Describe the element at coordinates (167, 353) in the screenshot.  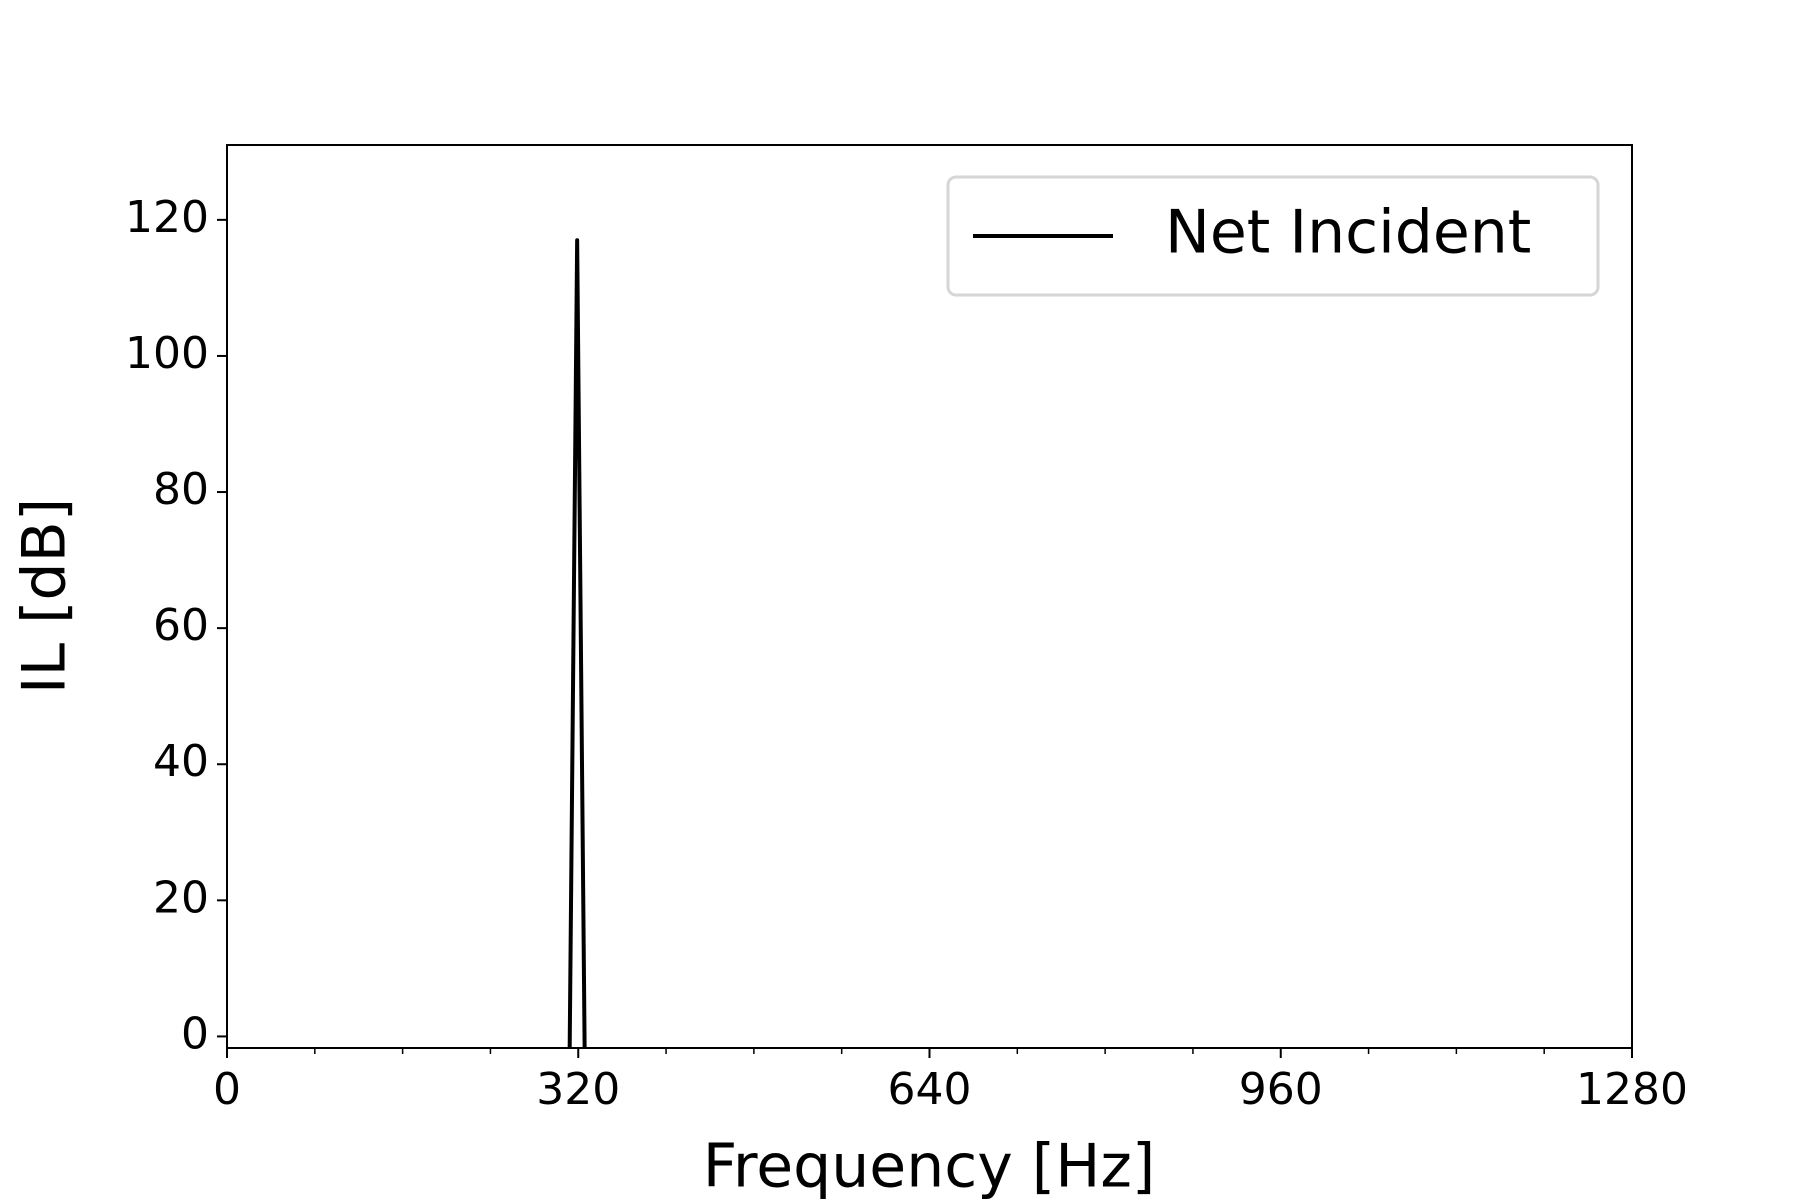
I see `y-tick-label: 100` at that location.